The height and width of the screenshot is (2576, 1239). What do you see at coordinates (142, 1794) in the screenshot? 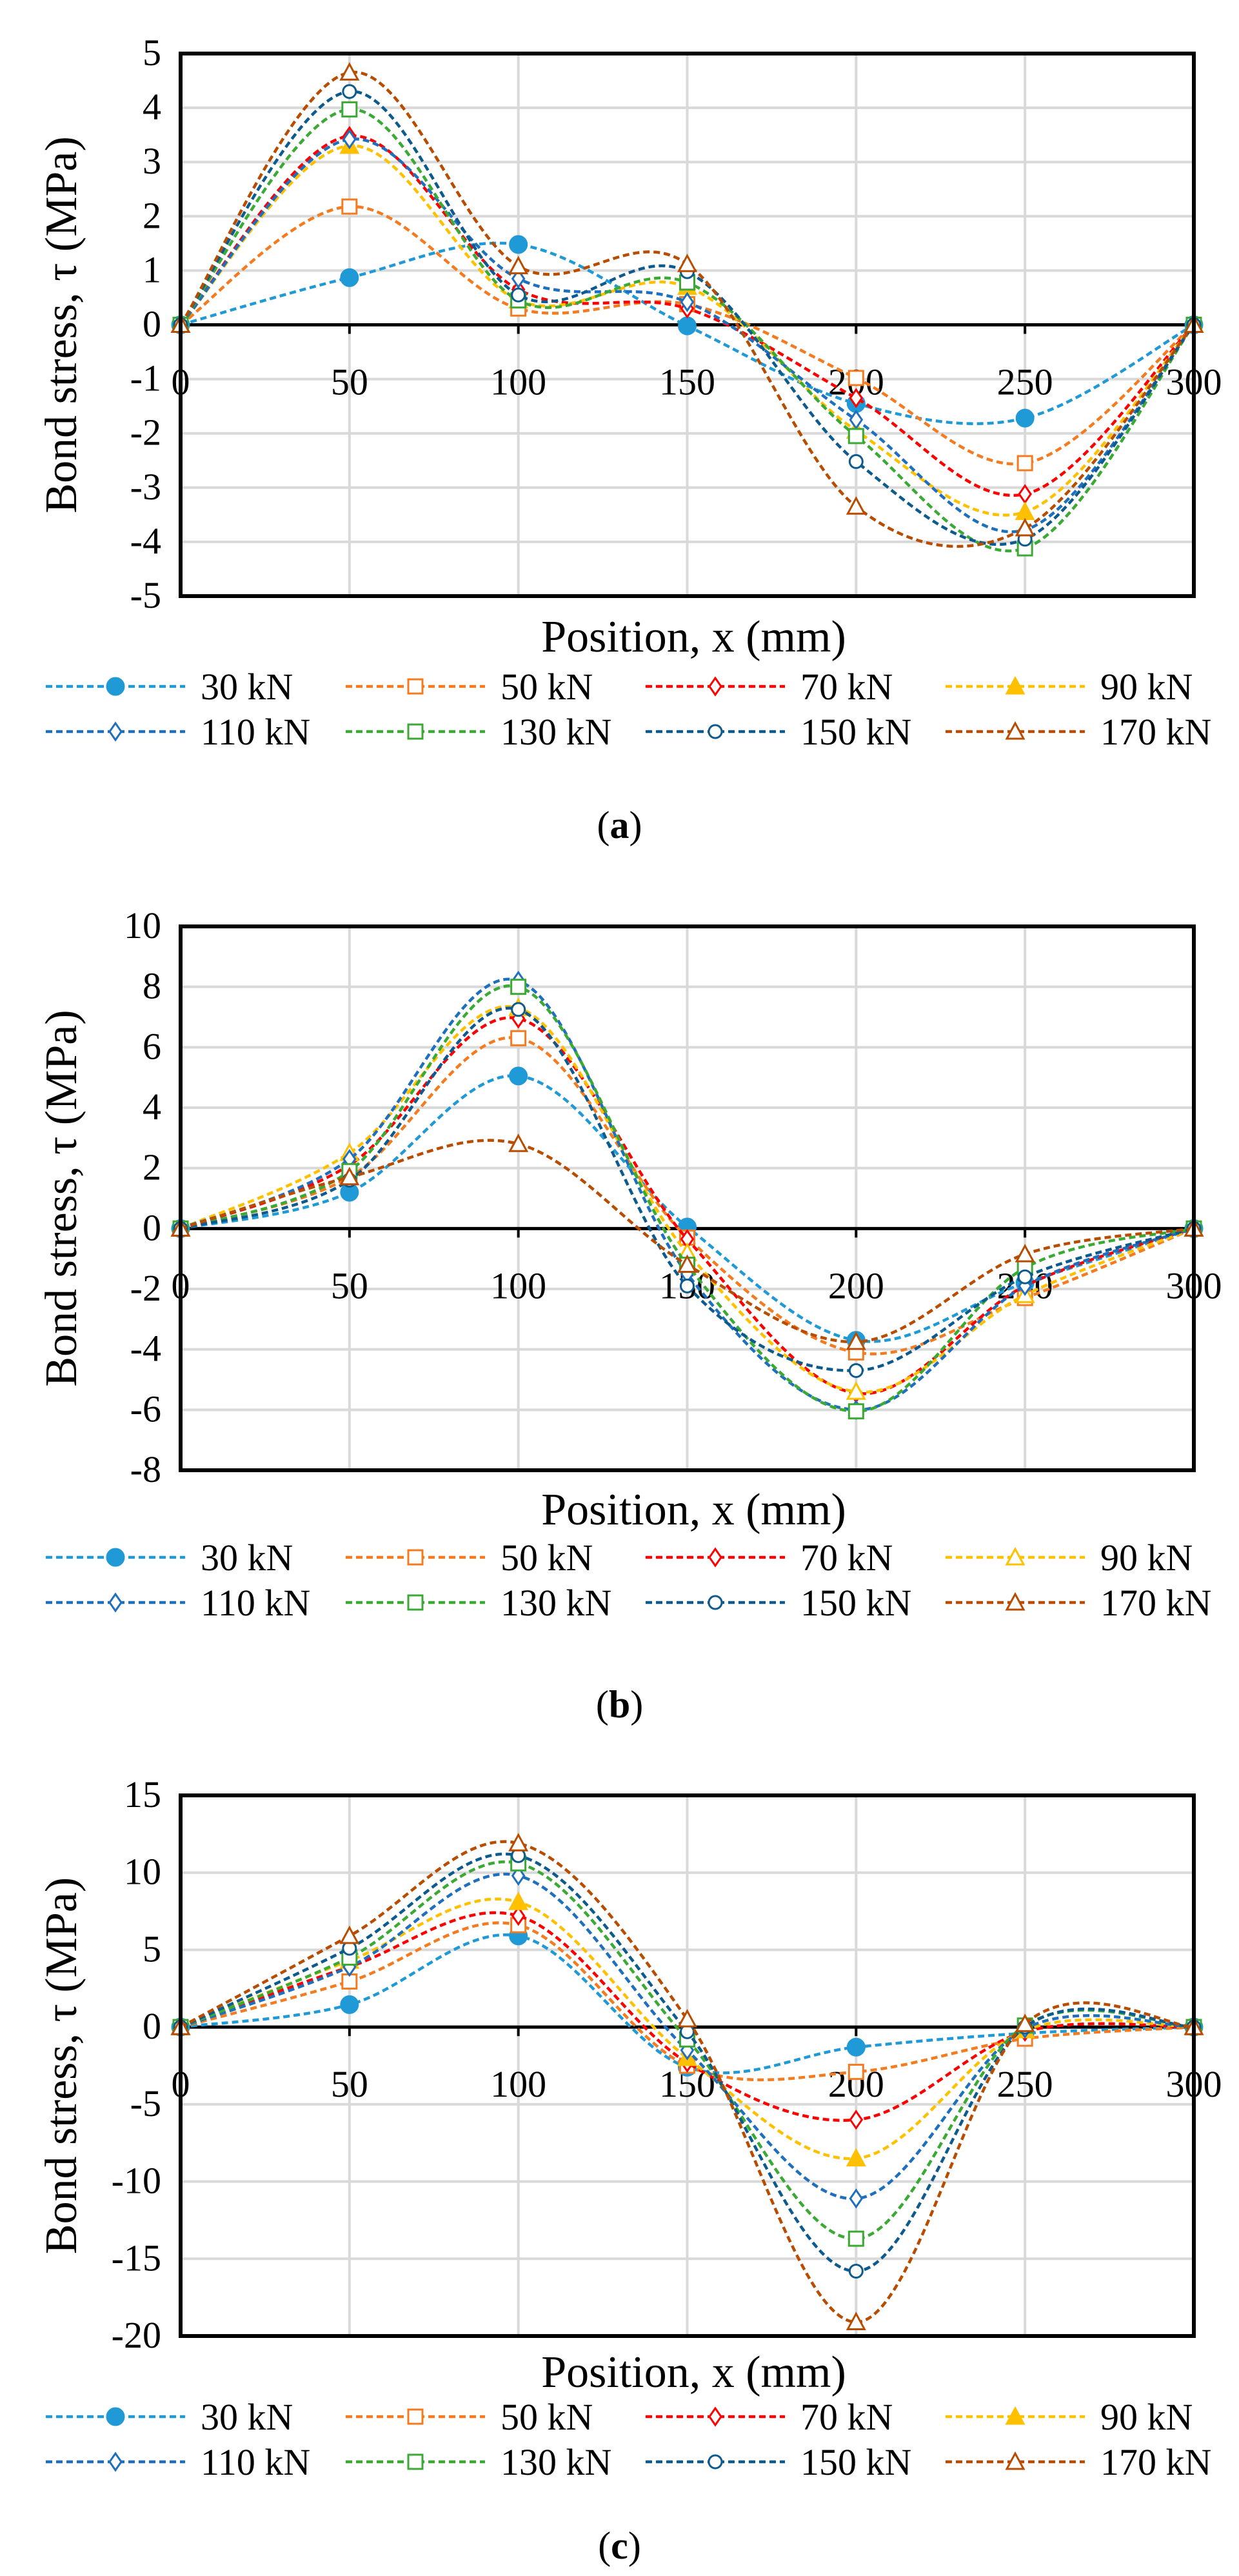
I see `y-tick-label: 15` at bounding box center [142, 1794].